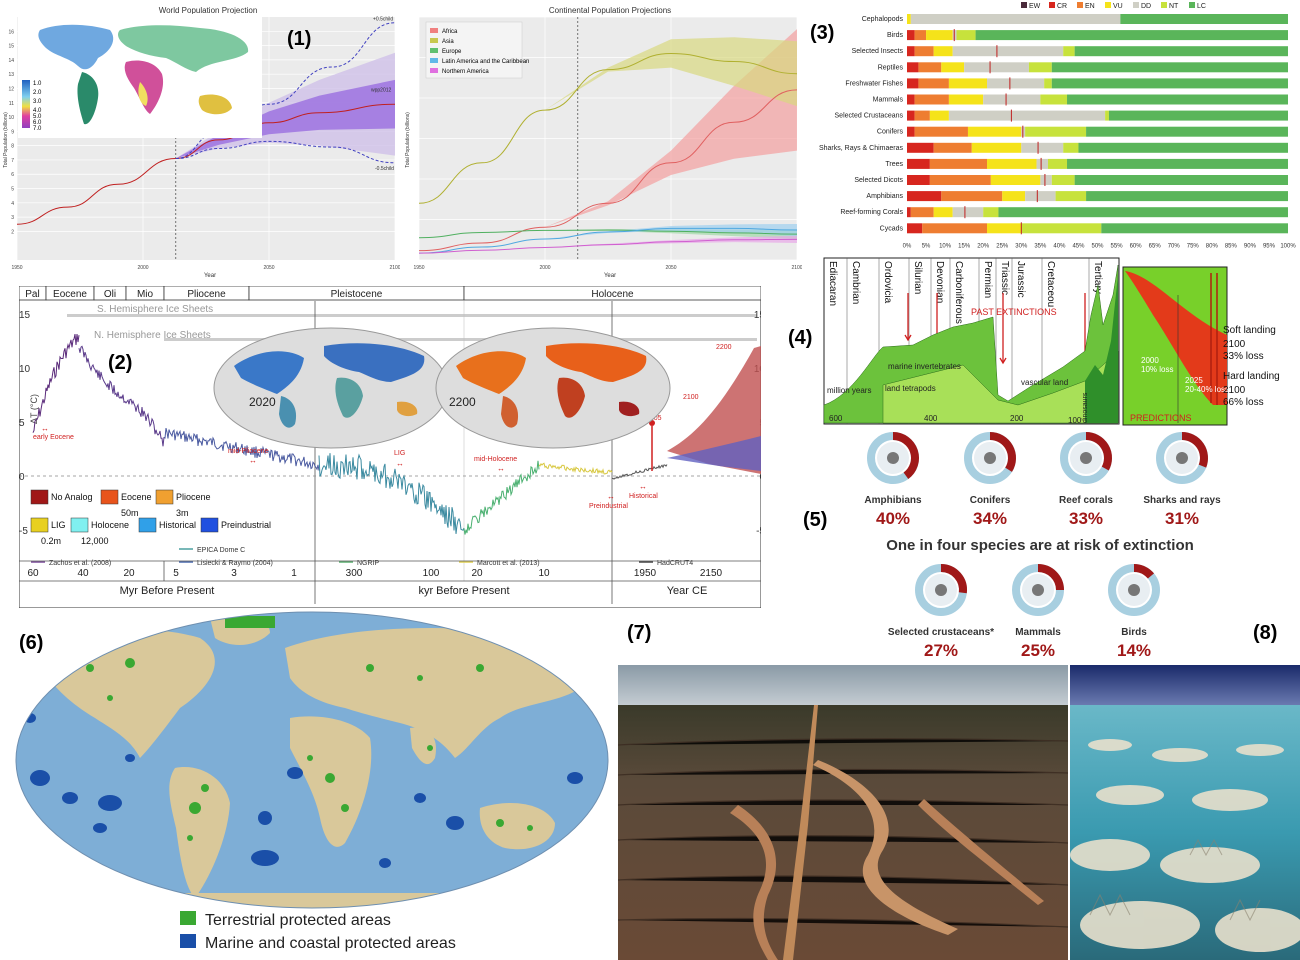 The height and width of the screenshot is (960, 1300). What do you see at coordinates (1020, 279) in the screenshot?
I see `geologic-period-label: Jurassic` at bounding box center [1020, 279].